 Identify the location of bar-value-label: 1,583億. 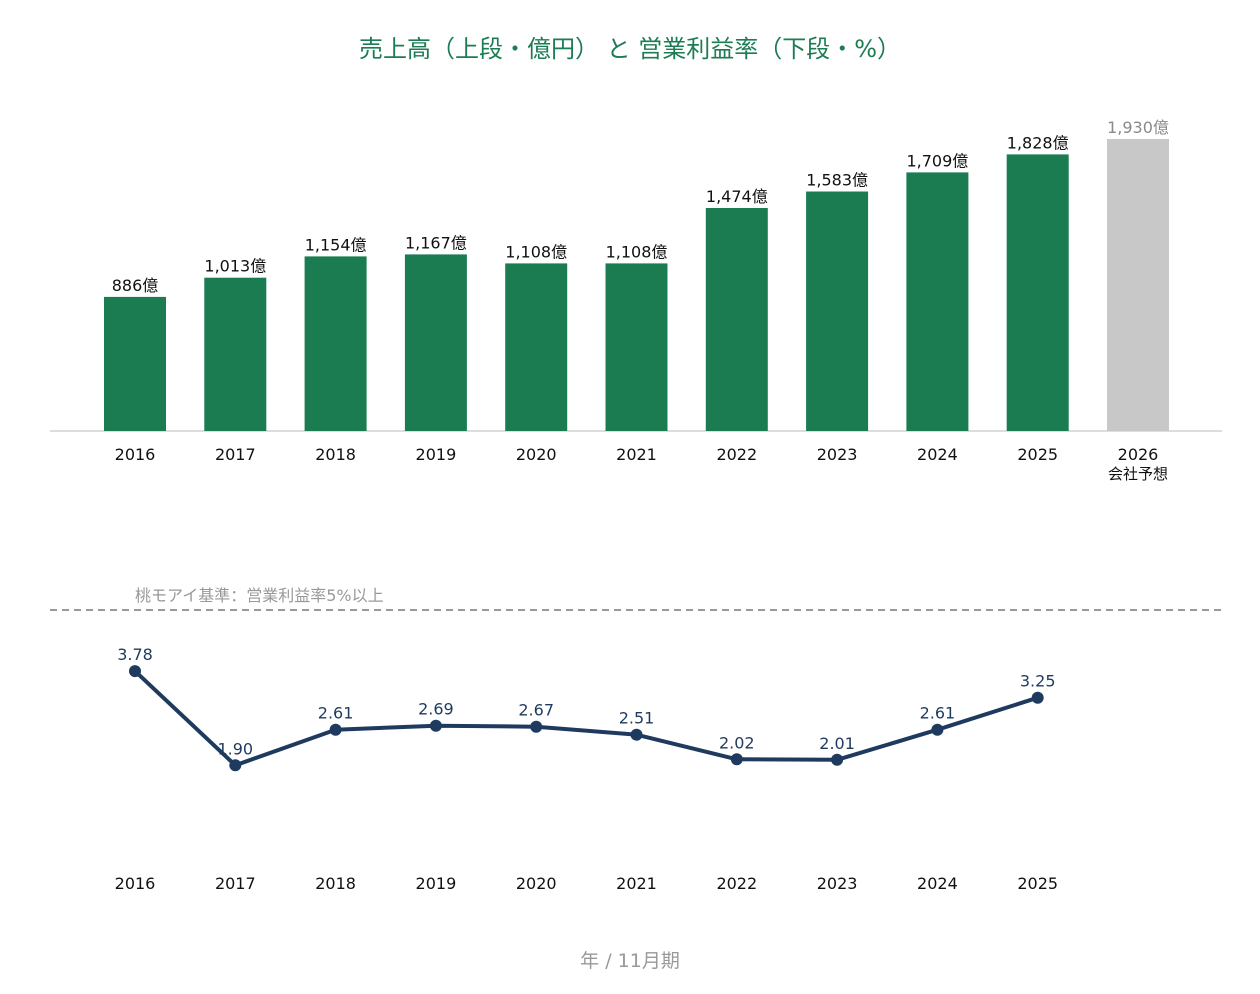
(837, 180).